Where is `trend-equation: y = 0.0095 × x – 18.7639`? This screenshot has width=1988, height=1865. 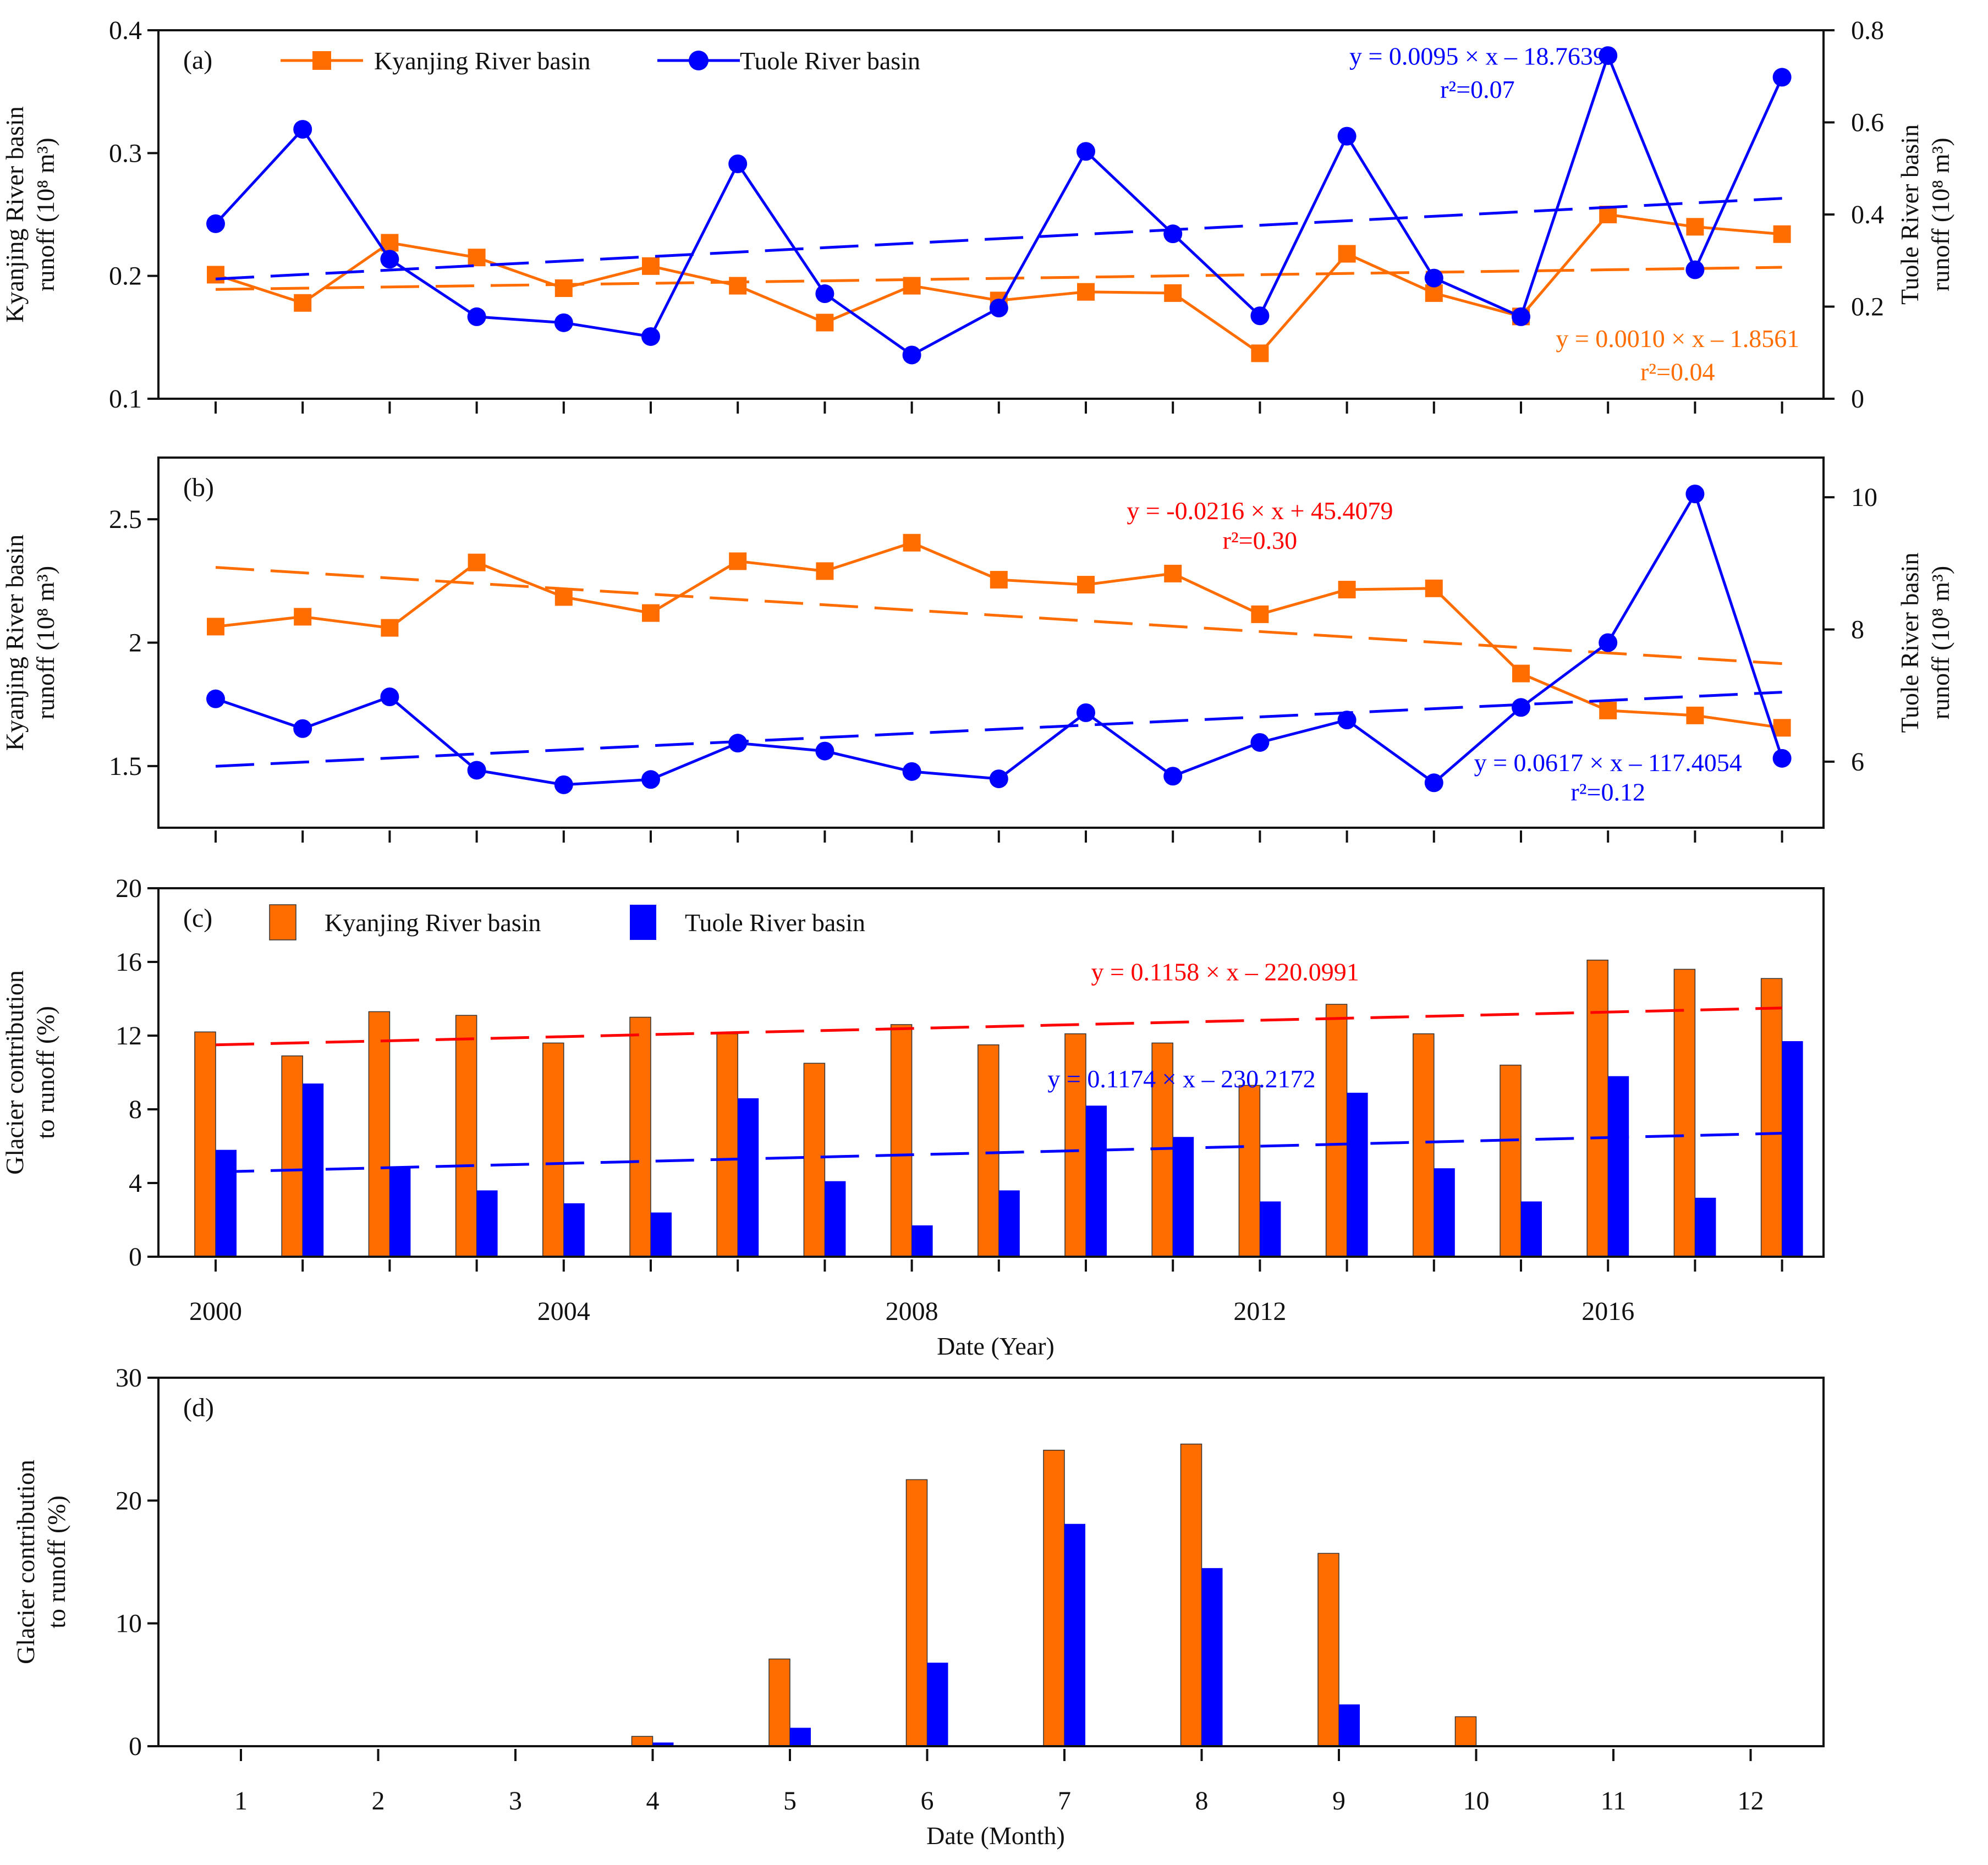
trend-equation: y = 0.0095 × x – 18.7639 is located at coordinates (1477, 56).